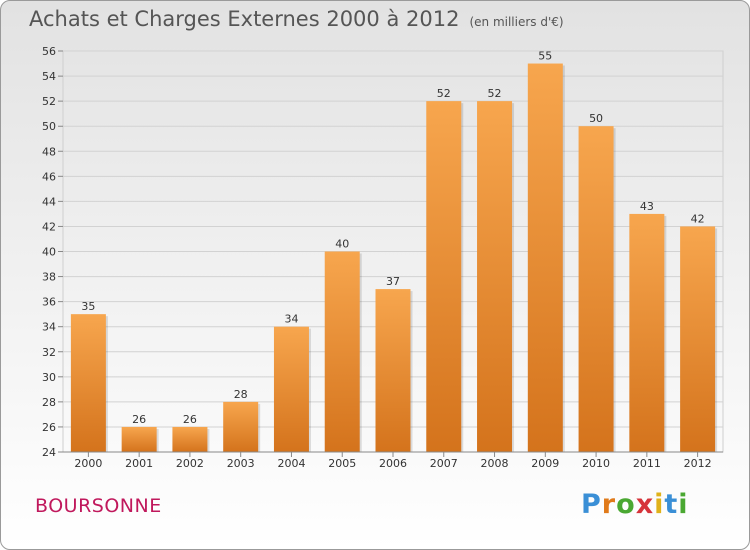  Describe the element at coordinates (49, 126) in the screenshot. I see `y-tick-label: 50` at that location.